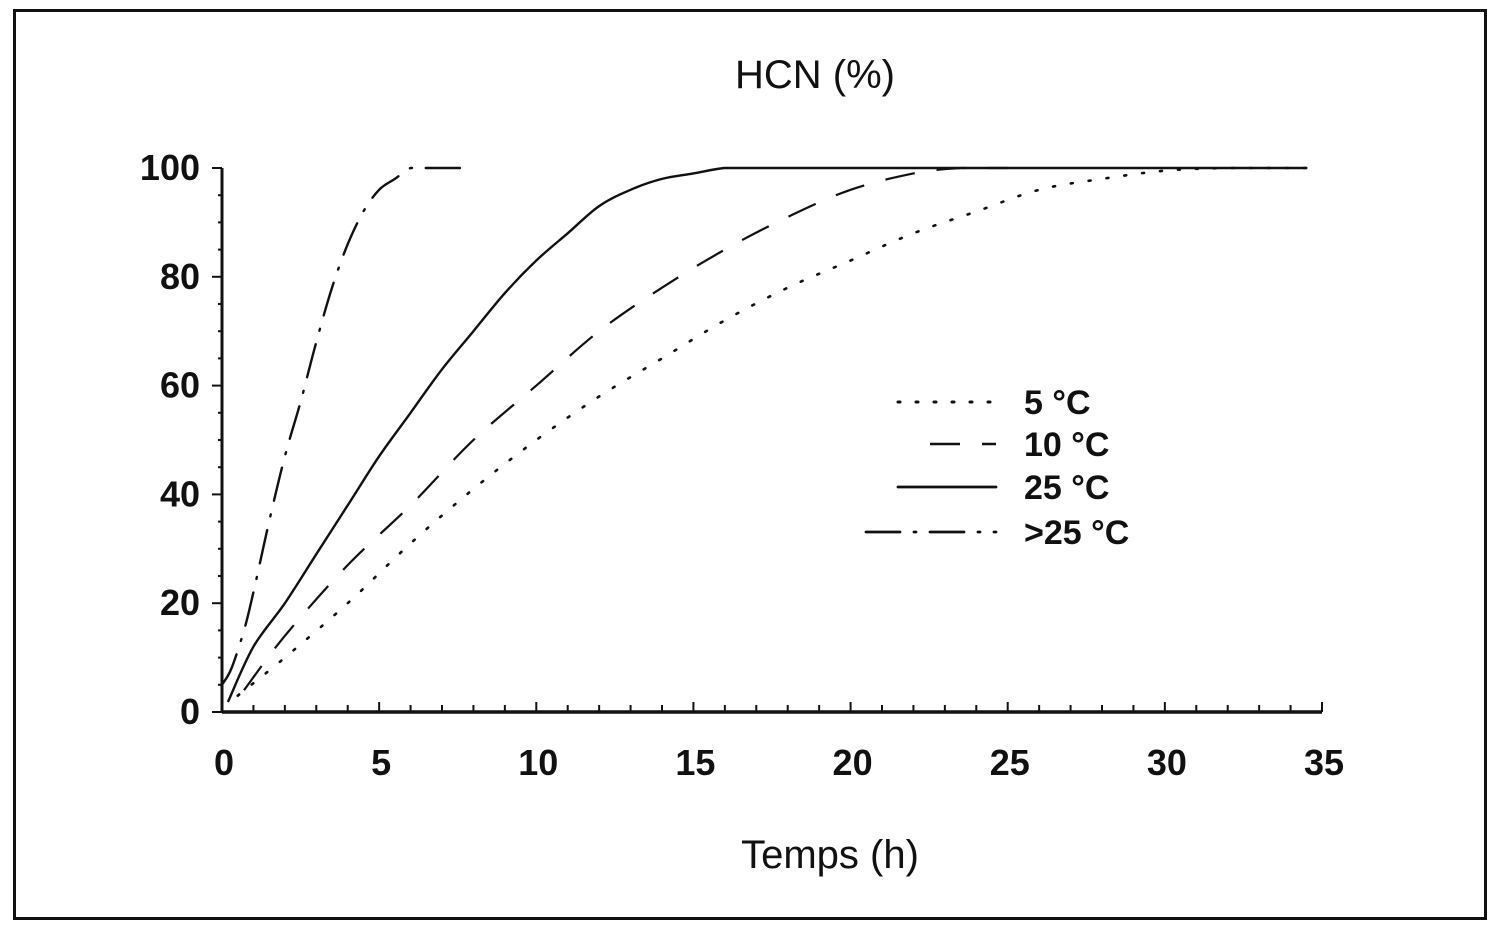 This screenshot has width=1502, height=933. I want to click on y-tick-label: 80, so click(180, 276).